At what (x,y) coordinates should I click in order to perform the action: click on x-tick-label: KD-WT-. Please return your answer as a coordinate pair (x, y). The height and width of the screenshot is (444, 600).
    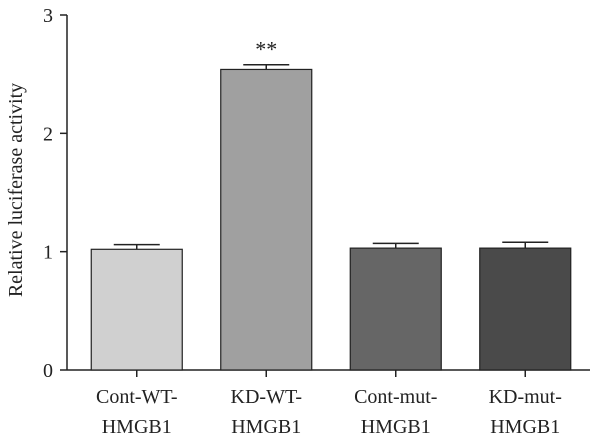
    Looking at the image, I should click on (266, 397).